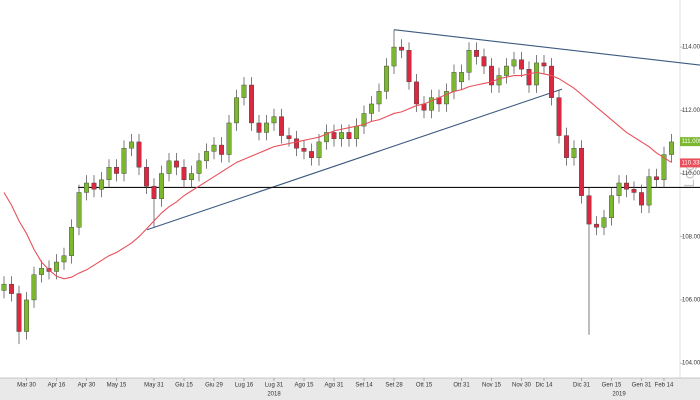  What do you see at coordinates (214, 386) in the screenshot?
I see `x-tick-label: Giu 29` at bounding box center [214, 386].